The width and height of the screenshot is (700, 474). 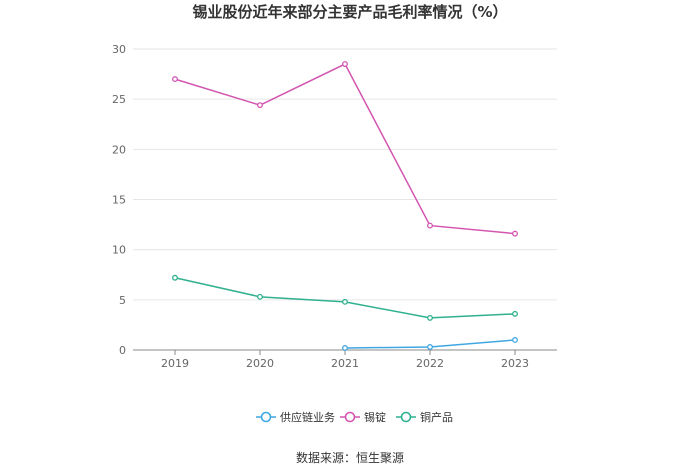 I want to click on legend-label: 锡锭, so click(x=375, y=417).